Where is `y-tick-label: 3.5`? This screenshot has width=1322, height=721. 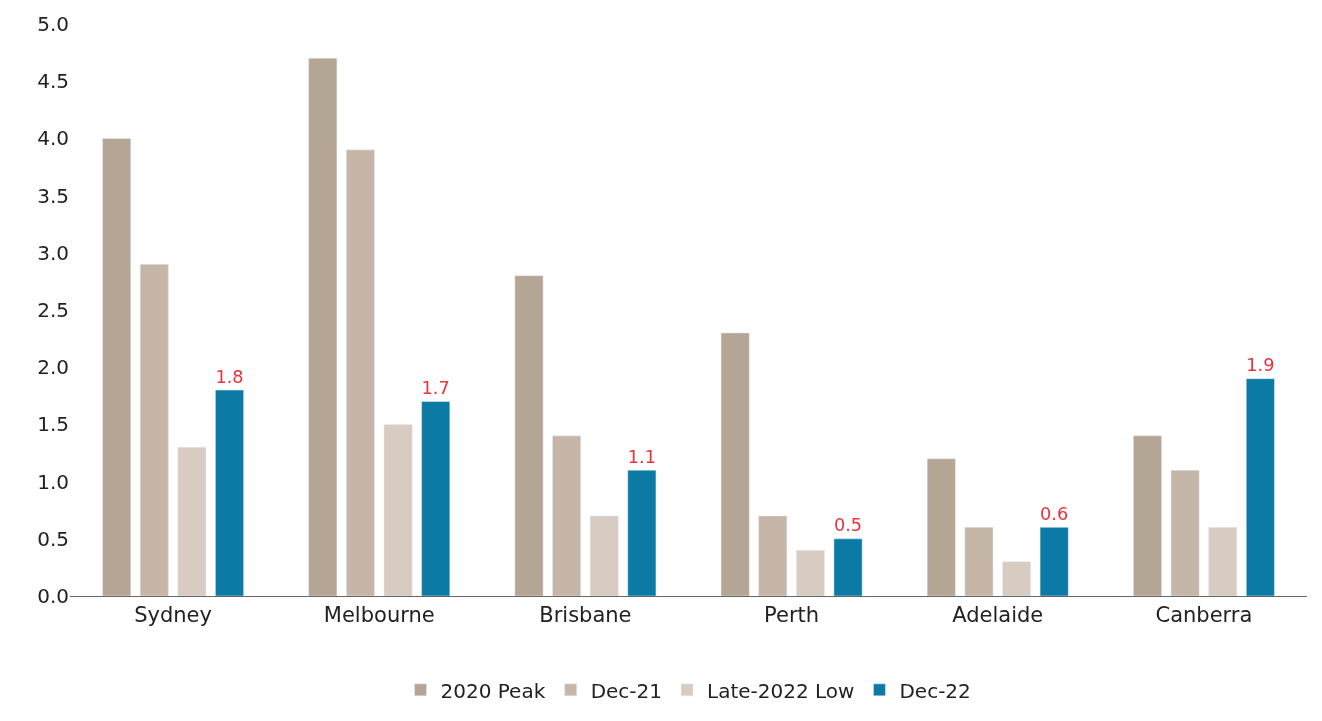 y-tick-label: 3.5 is located at coordinates (53, 195).